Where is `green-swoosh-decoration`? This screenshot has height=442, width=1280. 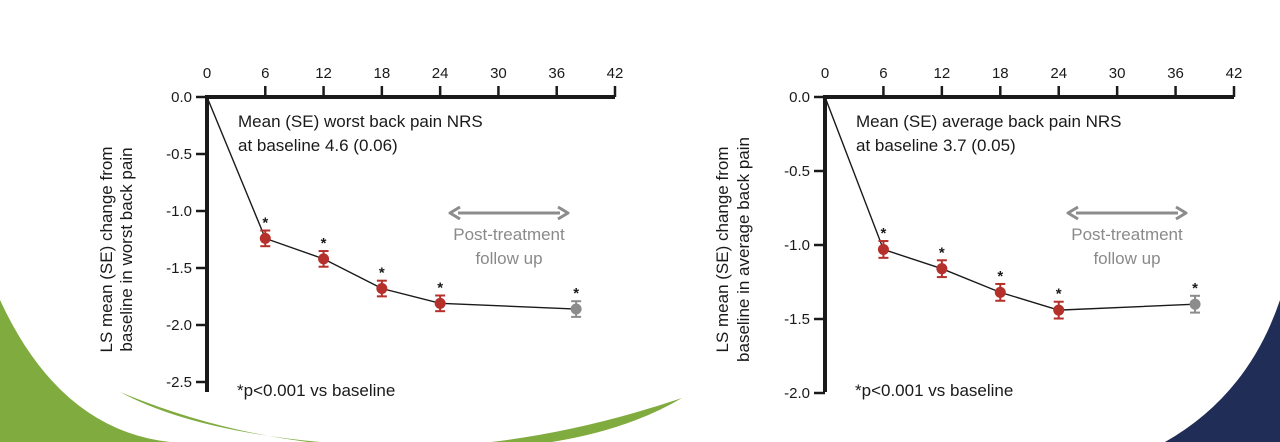 green-swoosh-decoration is located at coordinates (85, 371).